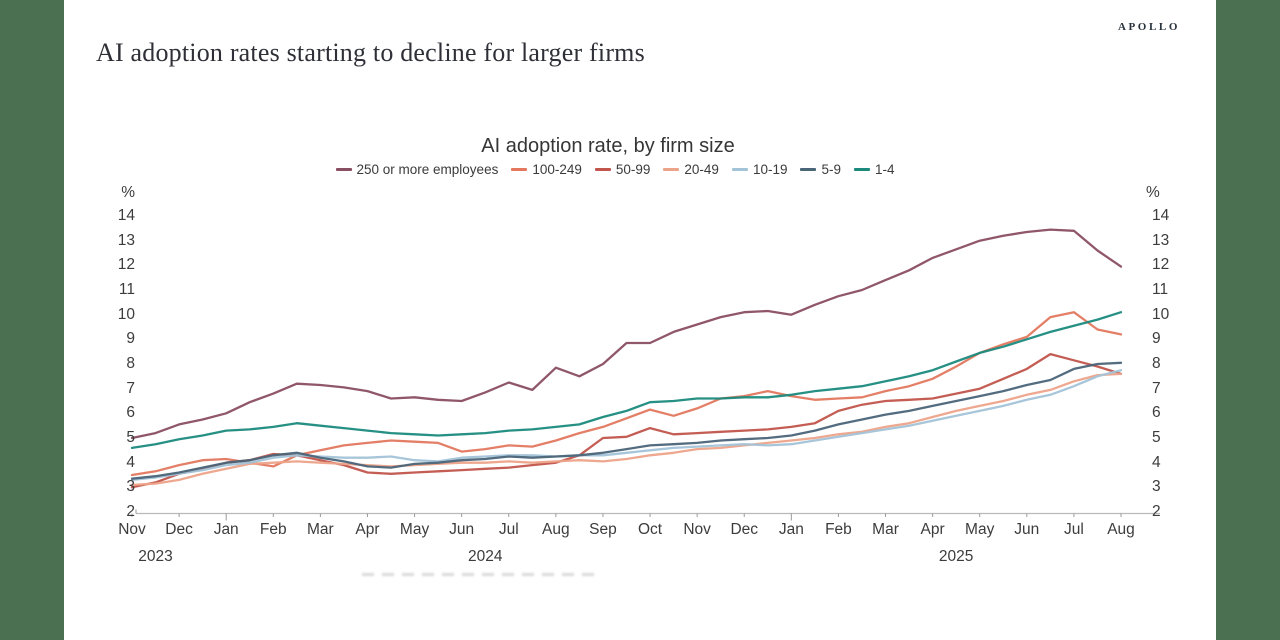  I want to click on y-axis-unit-left: %, so click(128, 192).